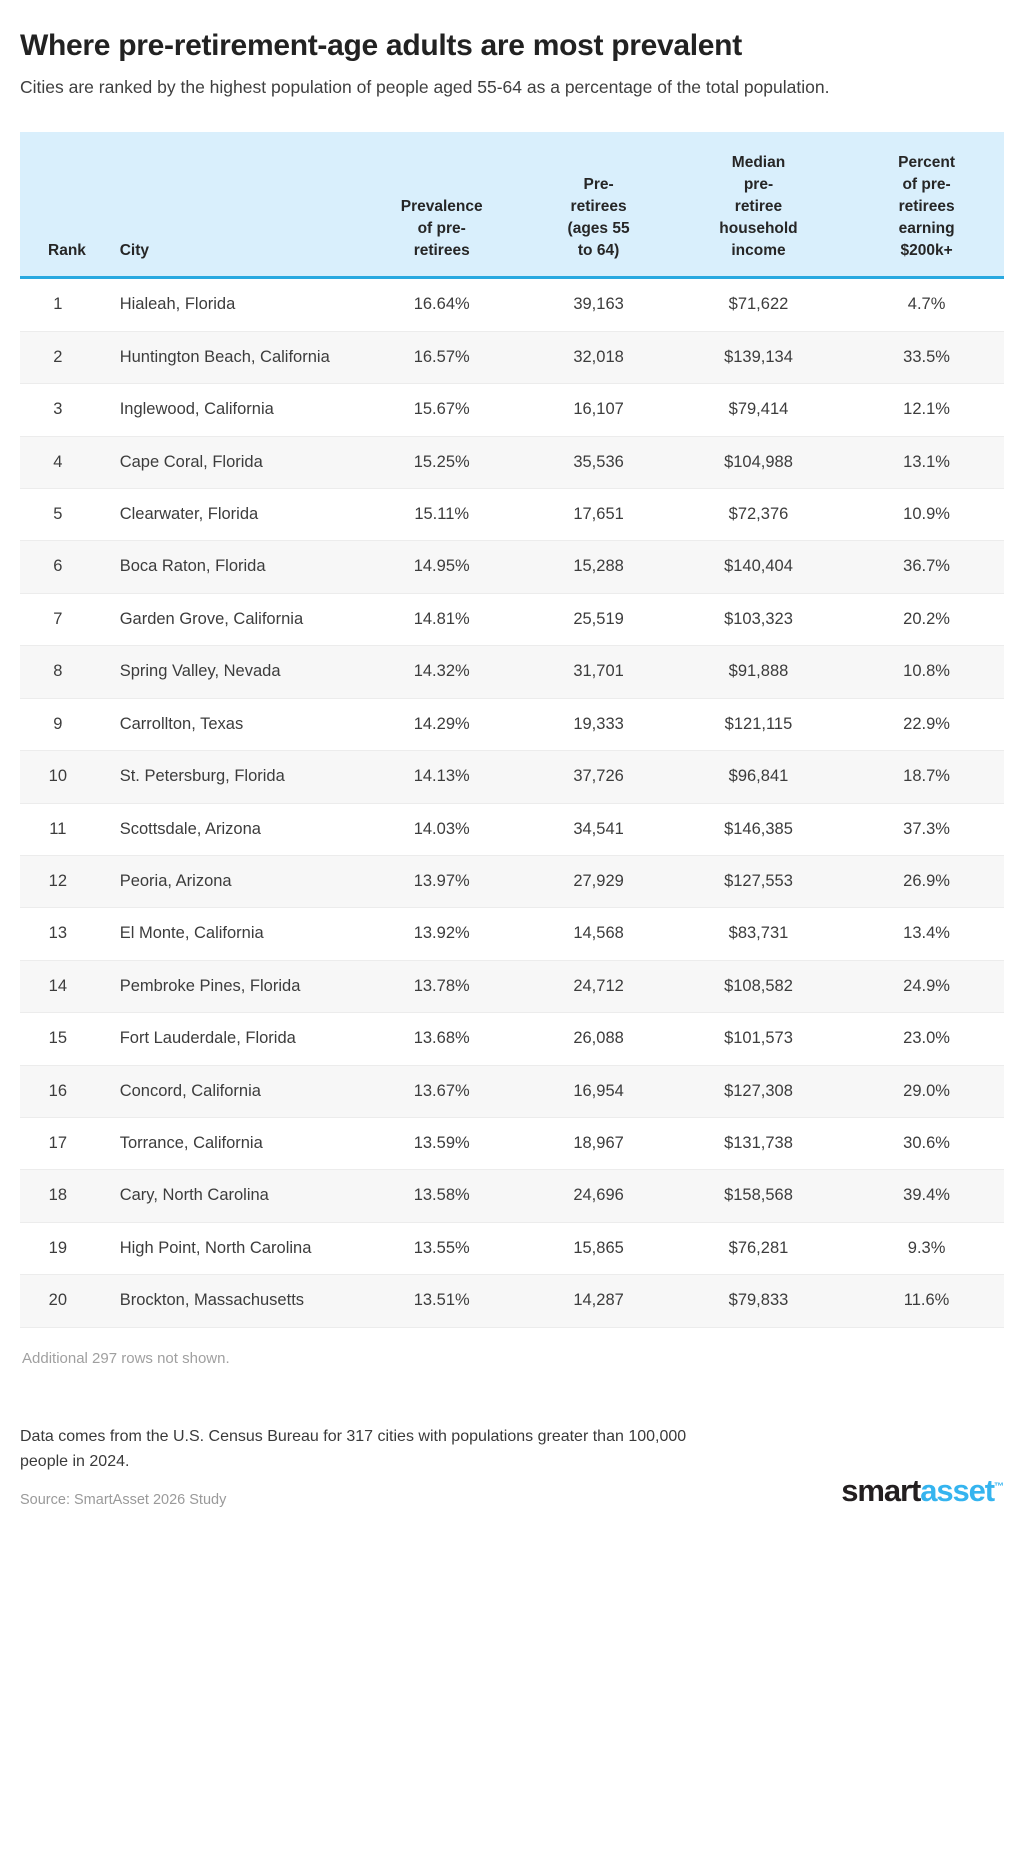  I want to click on cell-income: $72,376, so click(758, 515).